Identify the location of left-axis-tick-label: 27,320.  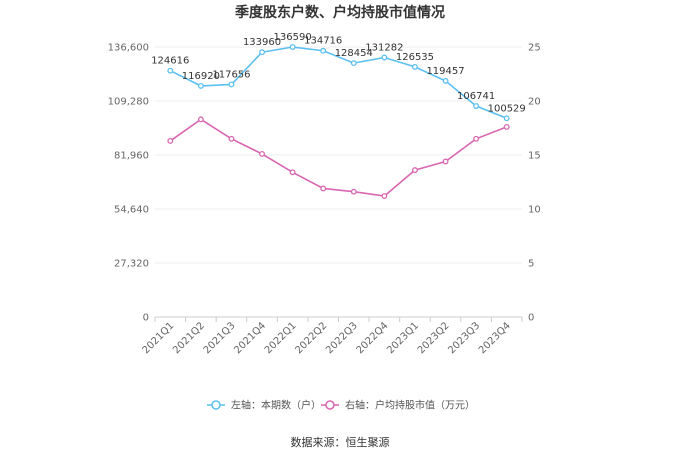
(131, 264).